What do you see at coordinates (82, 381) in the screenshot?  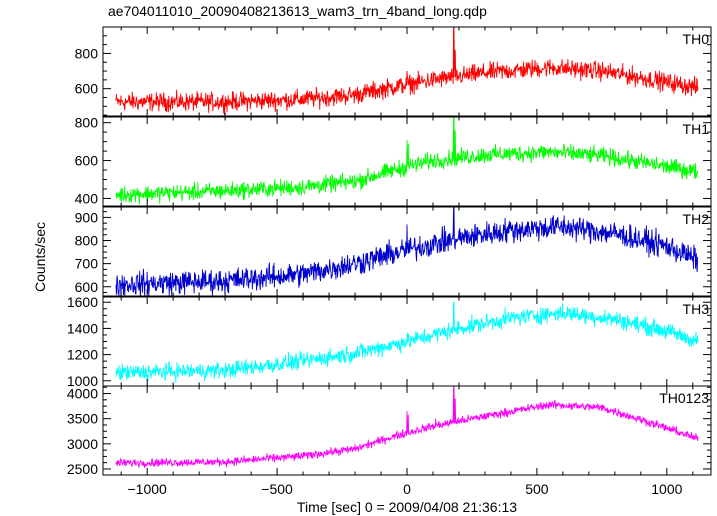 I see `y-tick-label: 1000` at bounding box center [82, 381].